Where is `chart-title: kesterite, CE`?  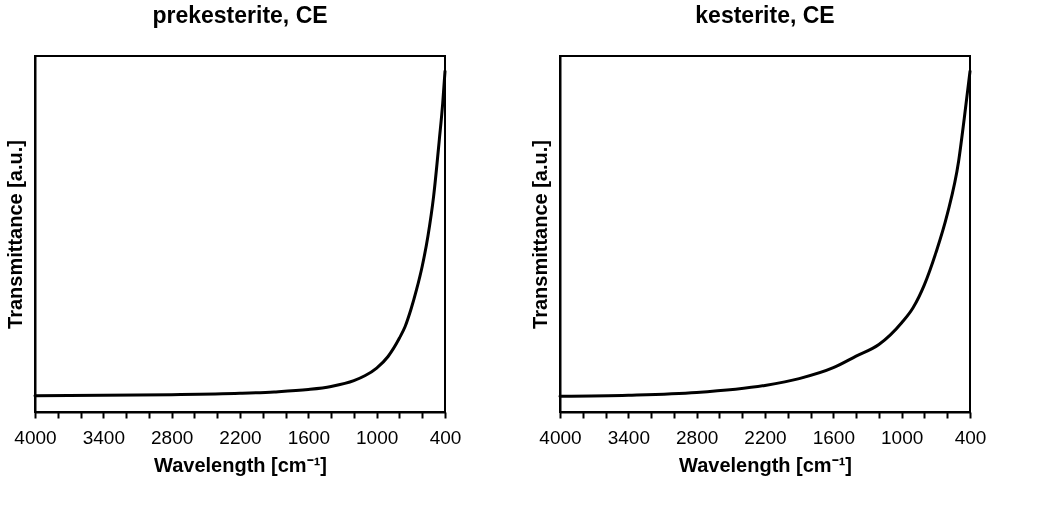 chart-title: kesterite, CE is located at coordinates (765, 15).